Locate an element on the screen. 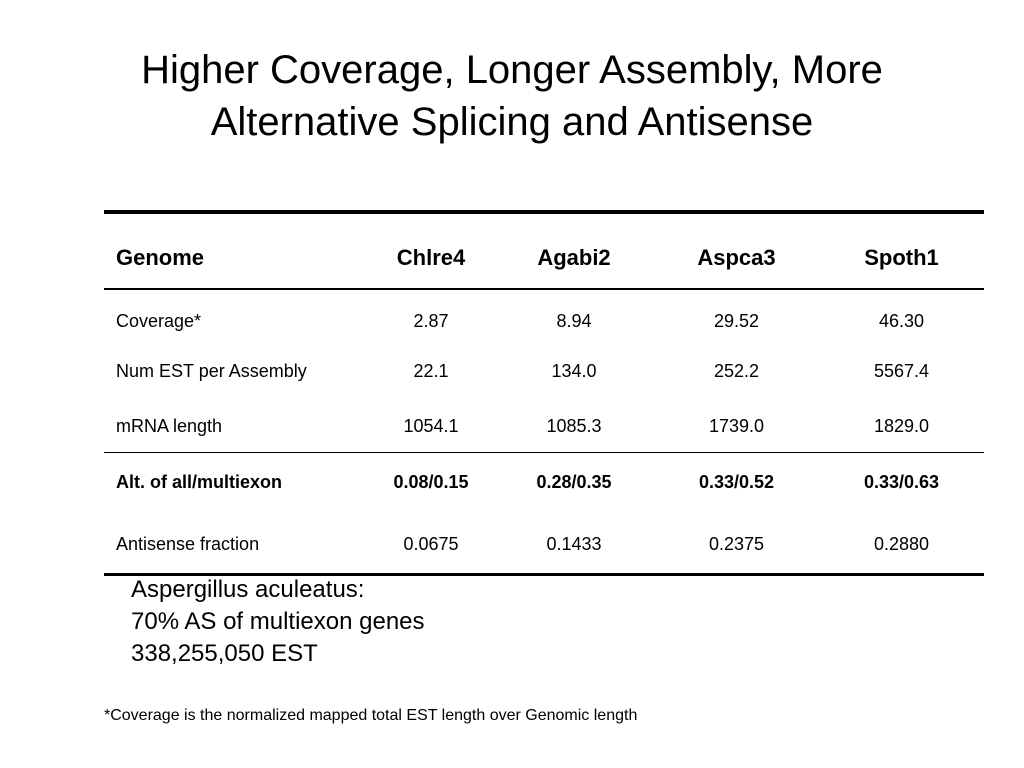 Image resolution: width=1024 pixels, height=768 pixels. row-label: mRNA length is located at coordinates (169, 425).